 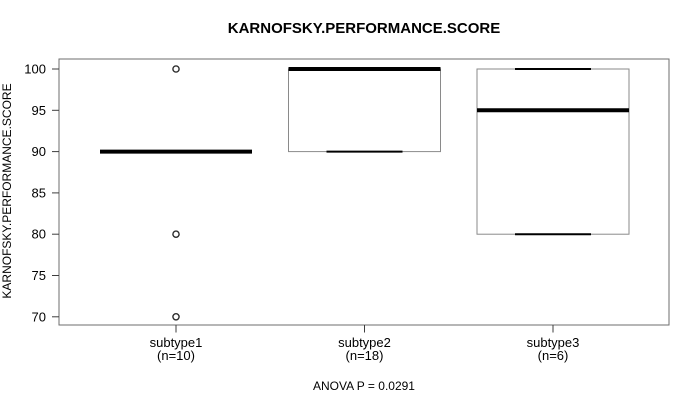 I want to click on group-n-label: (n=18), so click(x=365, y=355).